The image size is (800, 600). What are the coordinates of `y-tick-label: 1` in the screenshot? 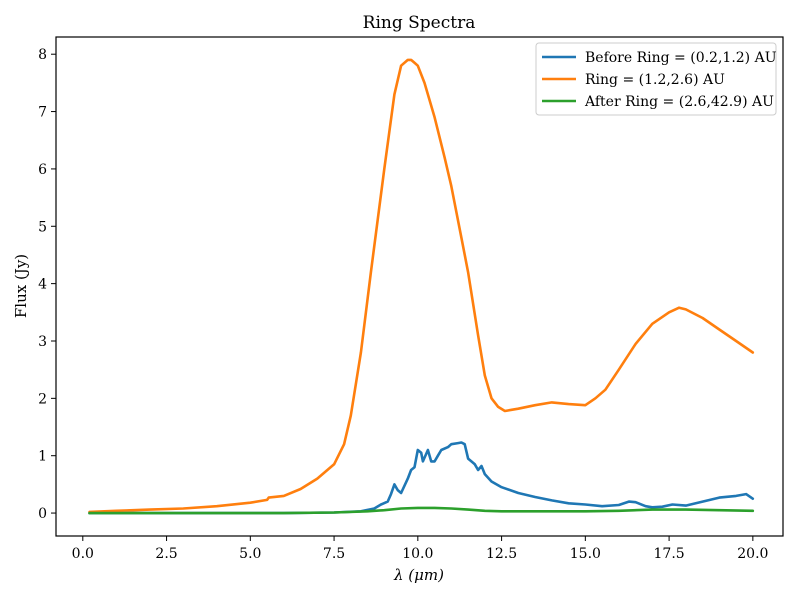 It's located at (42, 457).